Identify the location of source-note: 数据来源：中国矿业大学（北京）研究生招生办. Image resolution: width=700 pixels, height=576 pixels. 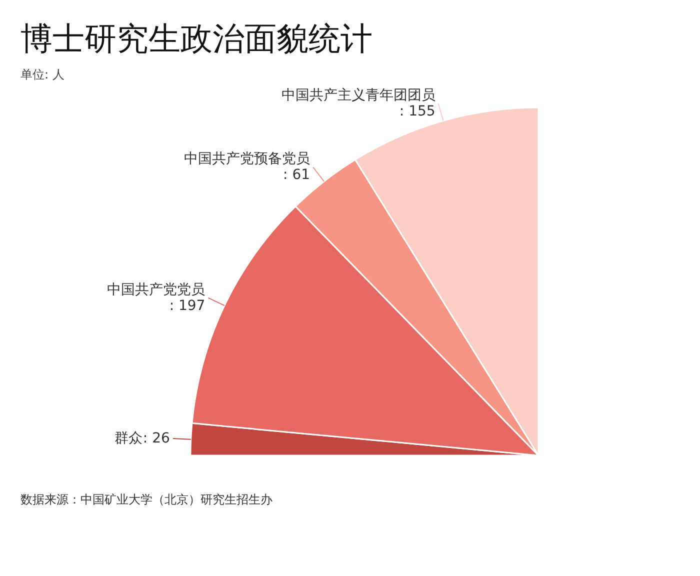
(146, 499).